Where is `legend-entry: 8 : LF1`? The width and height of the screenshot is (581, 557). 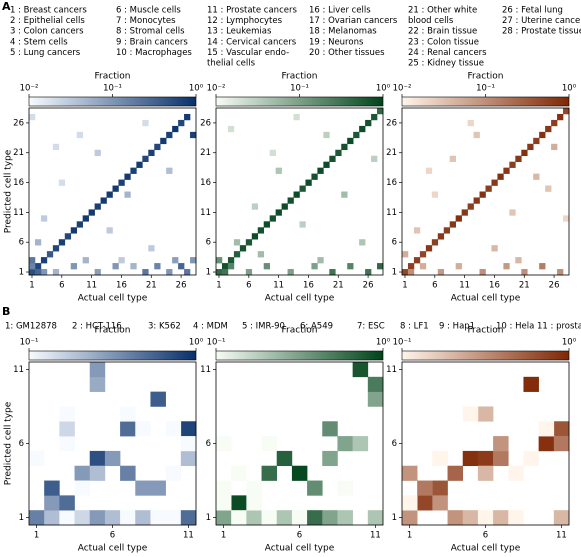
legend-entry: 8 : LF1 is located at coordinates (414, 327).